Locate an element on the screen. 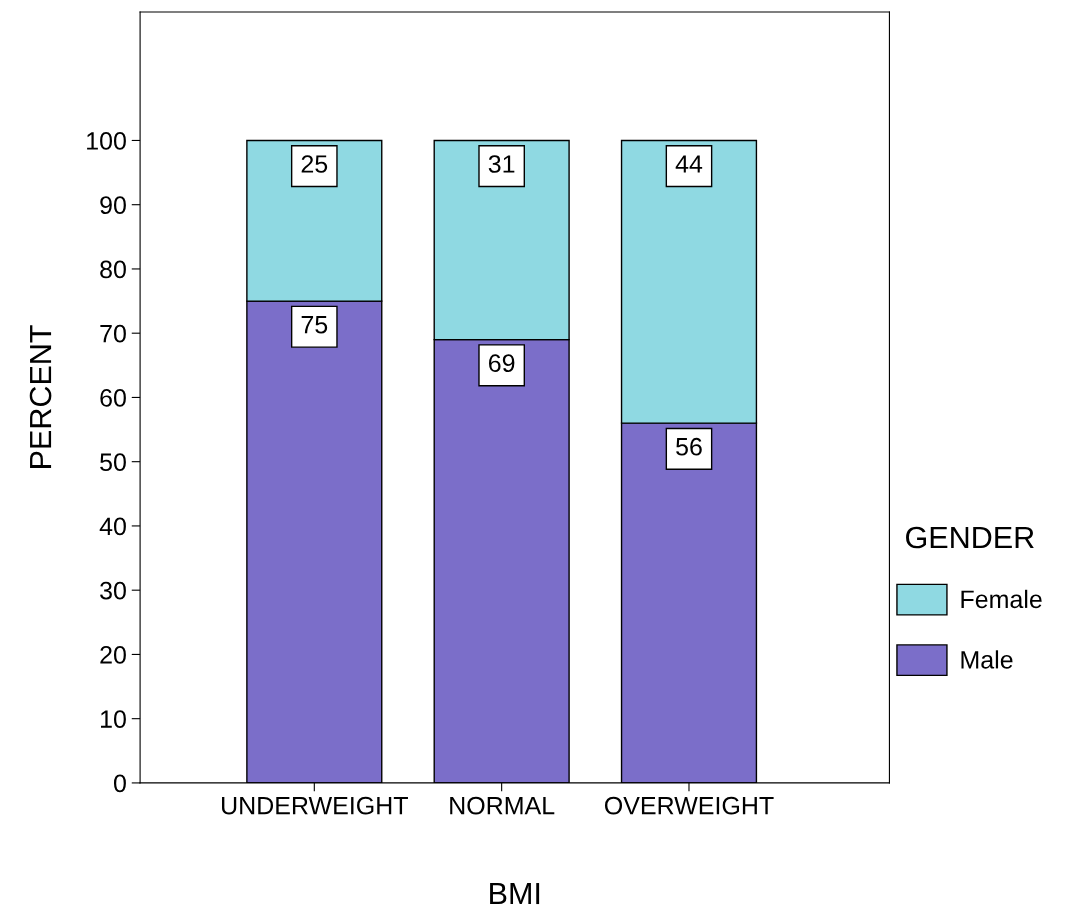 The height and width of the screenshot is (920, 1086). legend-label: Male is located at coordinates (987, 659).